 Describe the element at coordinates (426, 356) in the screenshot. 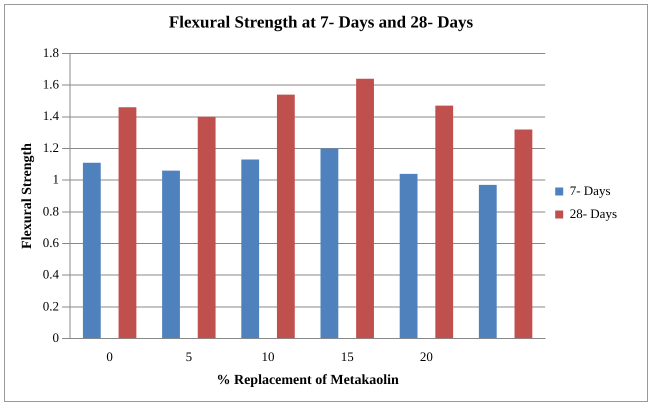

I see `x-tick-label: 20` at that location.